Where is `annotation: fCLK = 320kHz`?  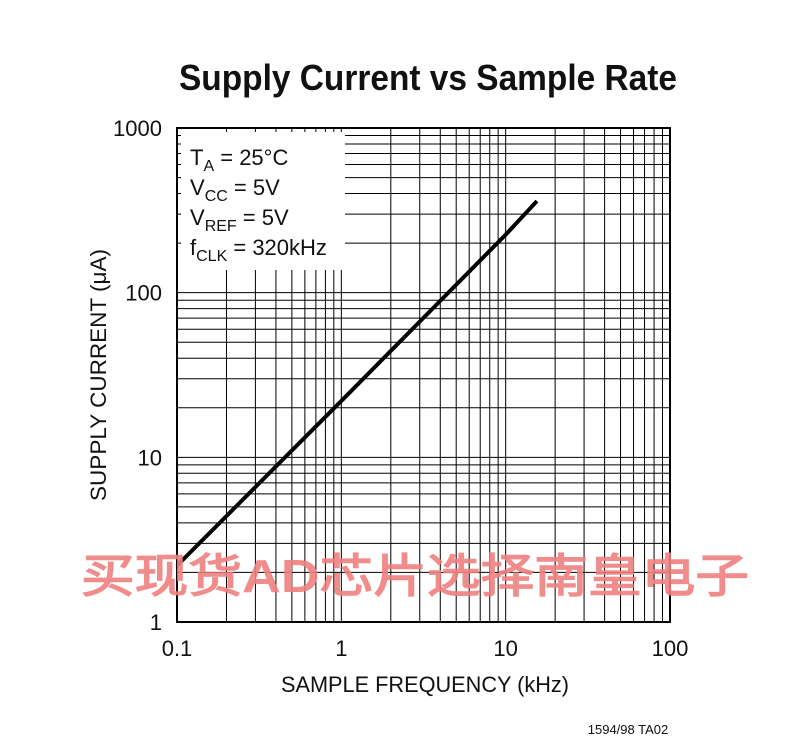 annotation: fCLK = 320kHz is located at coordinates (258, 250).